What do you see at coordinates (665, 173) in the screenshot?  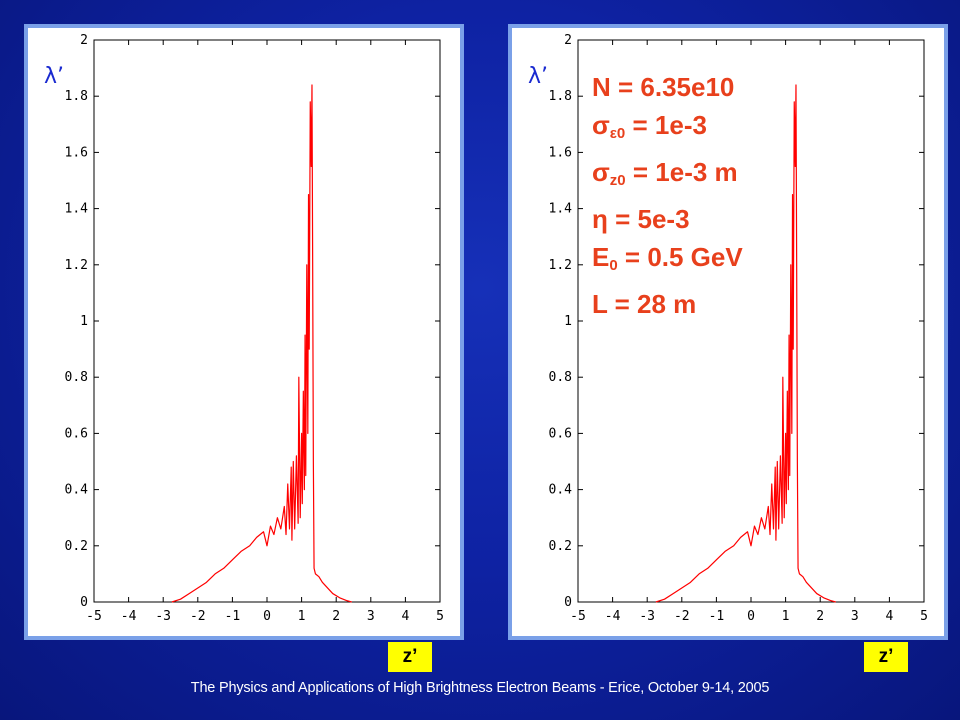 I see `param-sigma-z: σz0 = 1e-3 m` at bounding box center [665, 173].